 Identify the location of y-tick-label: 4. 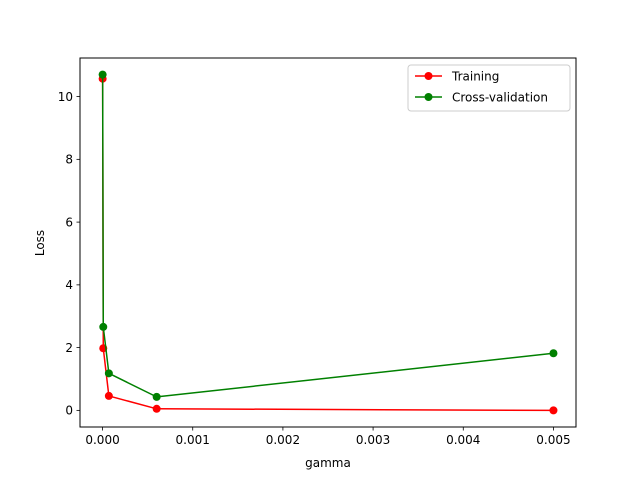
(69, 285).